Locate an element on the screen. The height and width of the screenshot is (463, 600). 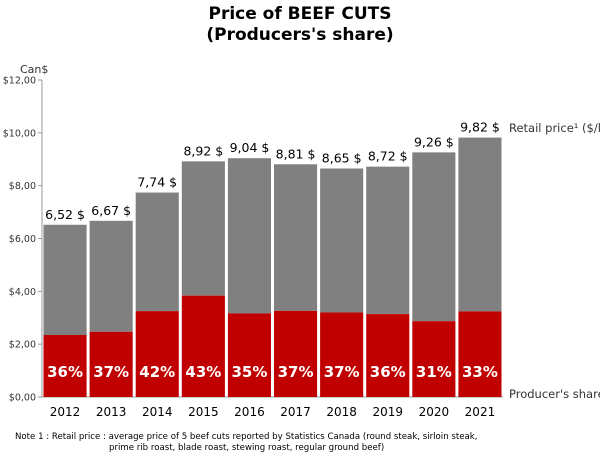
y-axis-label: Can$ is located at coordinates (34, 69).